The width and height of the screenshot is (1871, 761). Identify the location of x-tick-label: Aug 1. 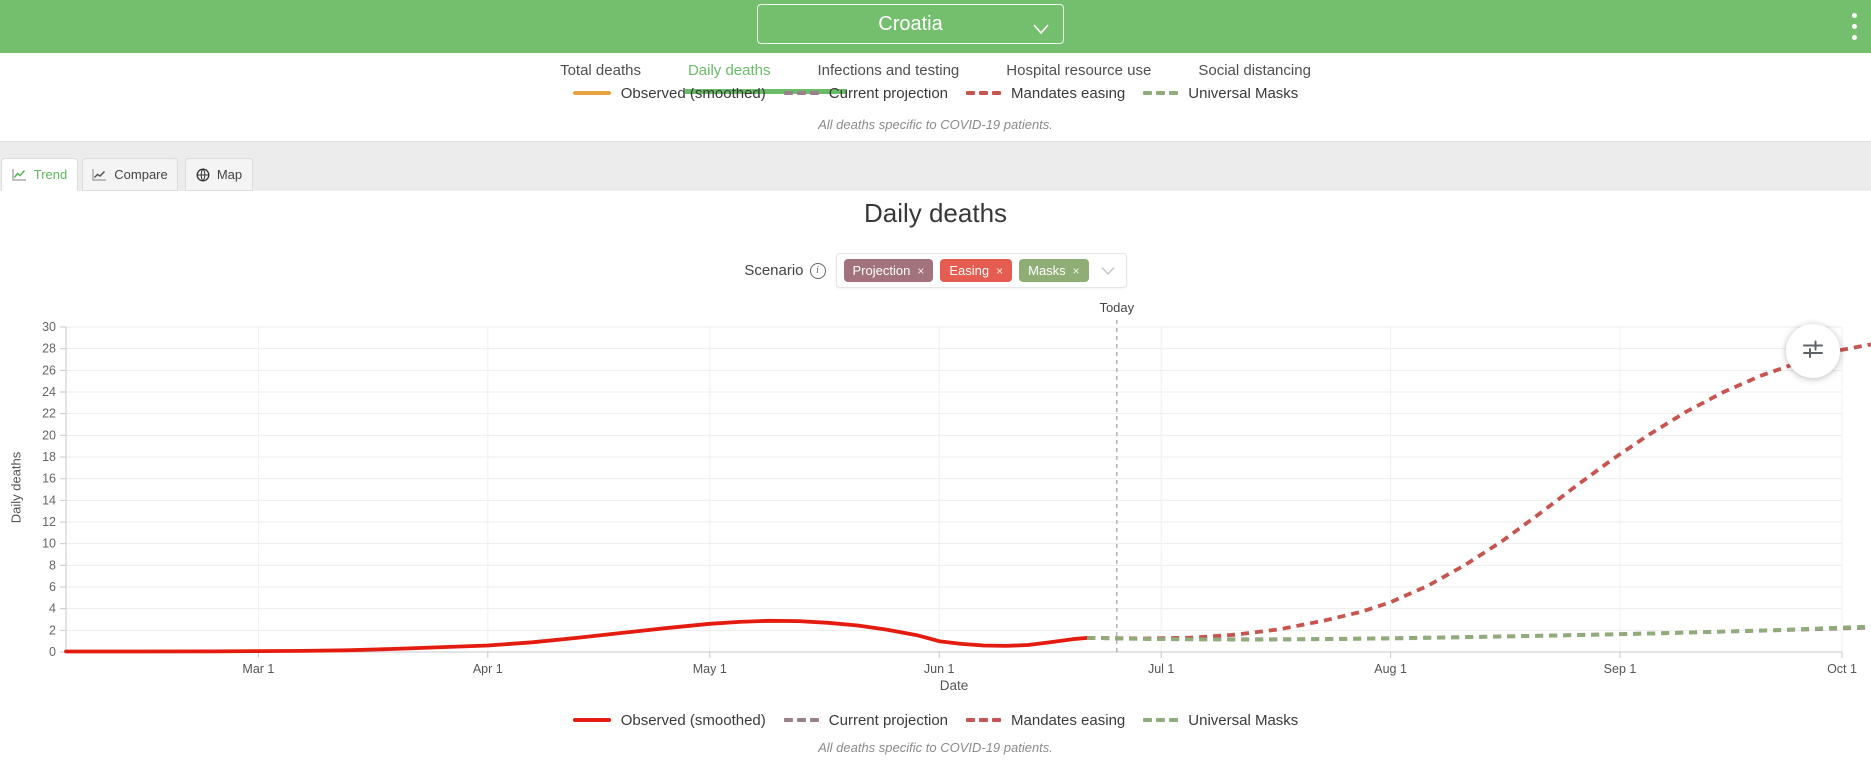
(1390, 669).